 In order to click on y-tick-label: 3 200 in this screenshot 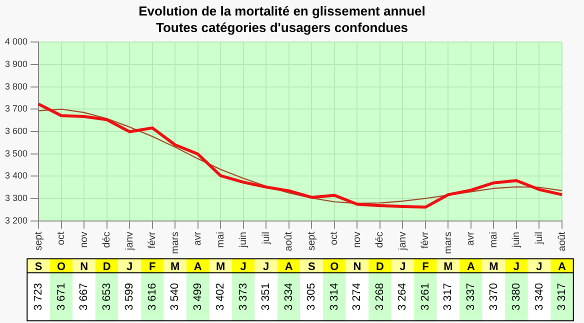, I will do `click(16, 220)`.